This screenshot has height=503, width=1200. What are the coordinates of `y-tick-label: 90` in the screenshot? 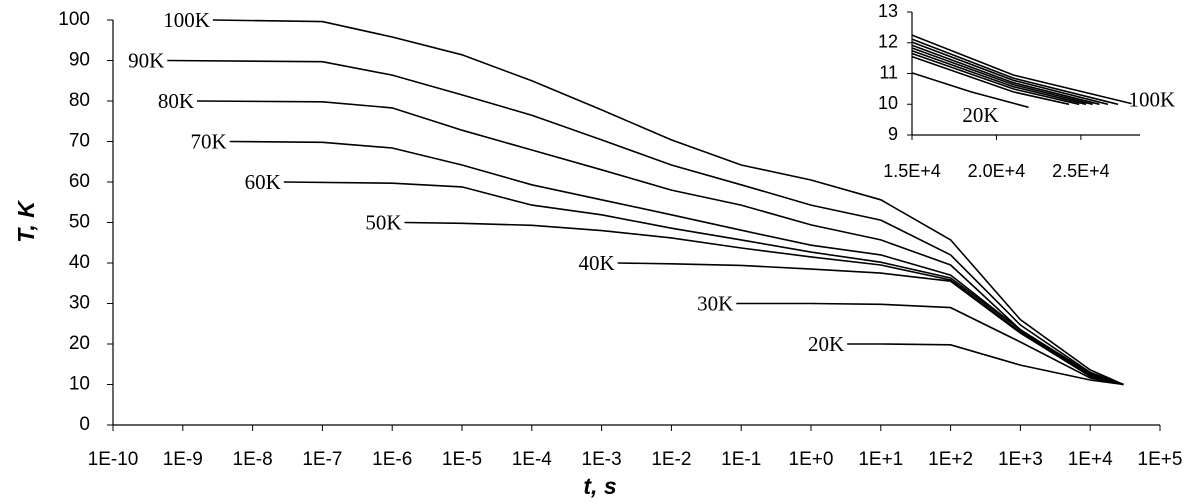 It's located at (79, 60).